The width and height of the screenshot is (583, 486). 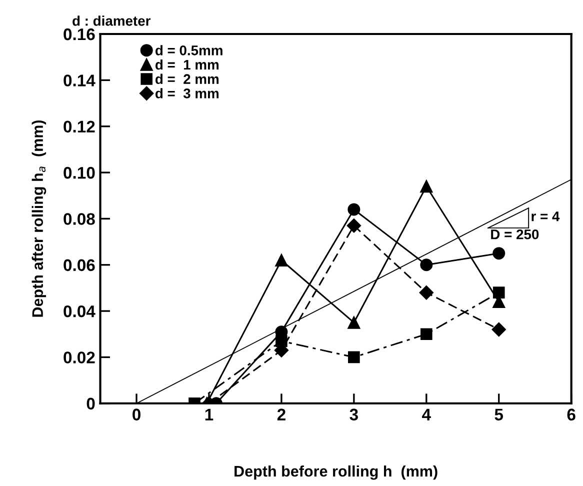 What do you see at coordinates (79, 34) in the screenshot?
I see `y-tick-label: 0.16` at bounding box center [79, 34].